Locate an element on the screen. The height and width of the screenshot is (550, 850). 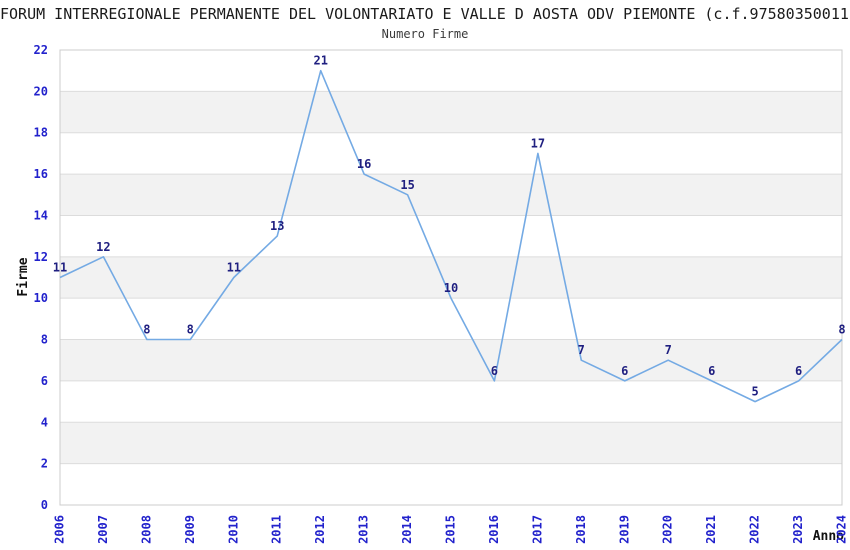
data-label: 5 is located at coordinates (754, 392).